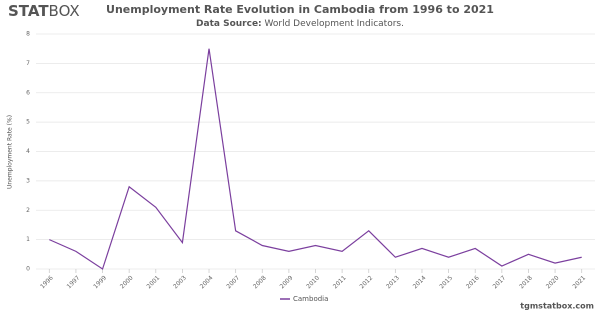 Image resolution: width=600 pixels, height=314 pixels. What do you see at coordinates (127, 282) in the screenshot?
I see `x-tick-label: 2000` at bounding box center [127, 282].